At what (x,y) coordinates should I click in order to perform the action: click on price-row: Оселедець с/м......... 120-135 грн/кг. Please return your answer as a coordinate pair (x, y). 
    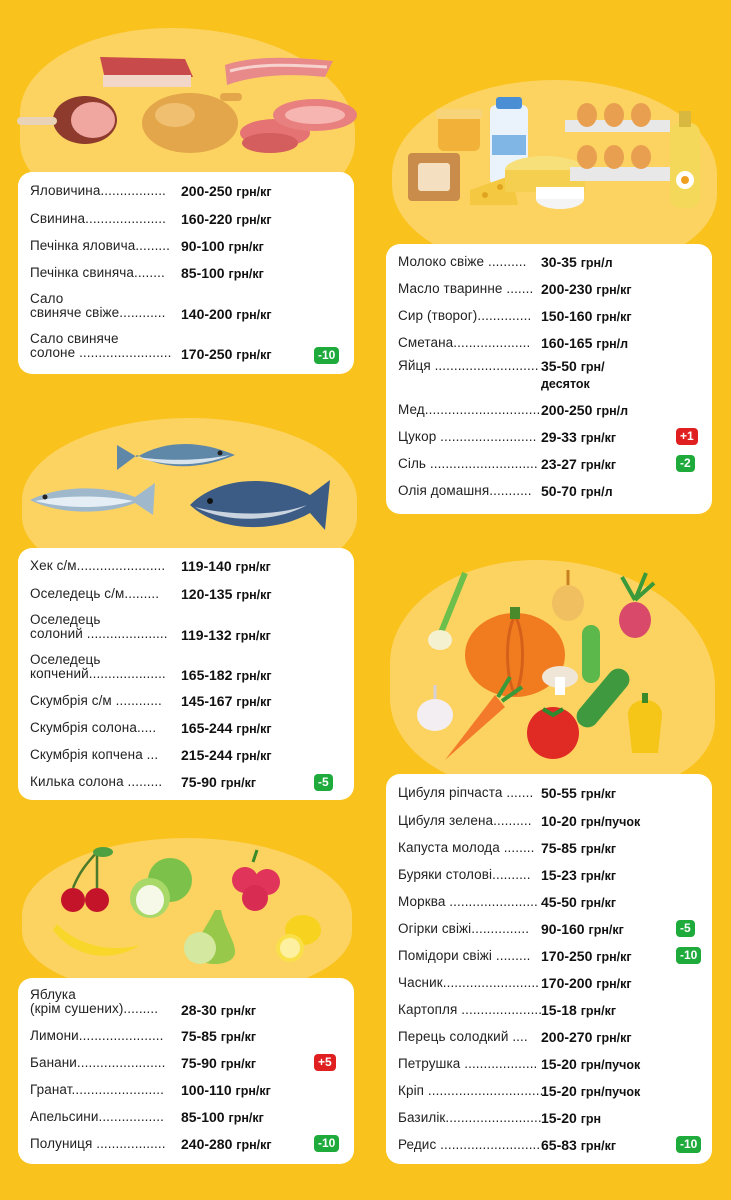
    Looking at the image, I should click on (186, 593).